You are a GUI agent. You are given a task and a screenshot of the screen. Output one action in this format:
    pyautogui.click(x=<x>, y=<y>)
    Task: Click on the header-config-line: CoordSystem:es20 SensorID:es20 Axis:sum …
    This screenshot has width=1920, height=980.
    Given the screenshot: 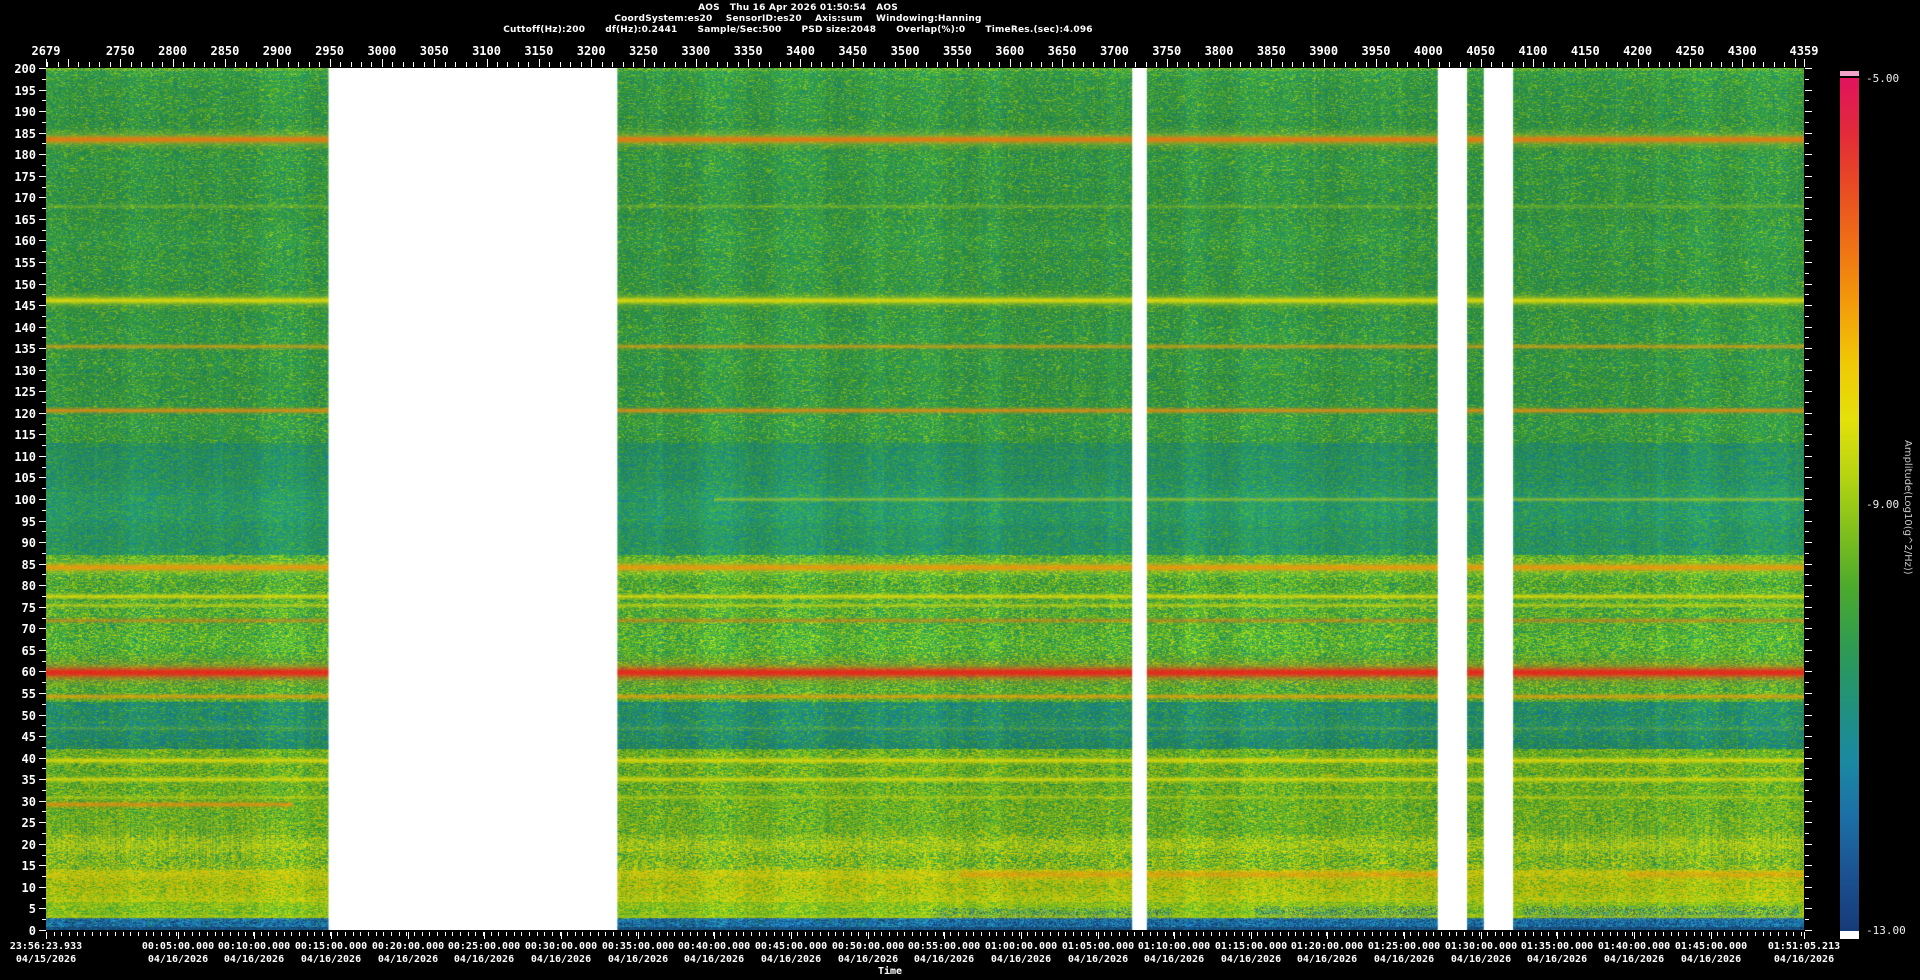 What is the action you would take?
    pyautogui.click(x=798, y=19)
    